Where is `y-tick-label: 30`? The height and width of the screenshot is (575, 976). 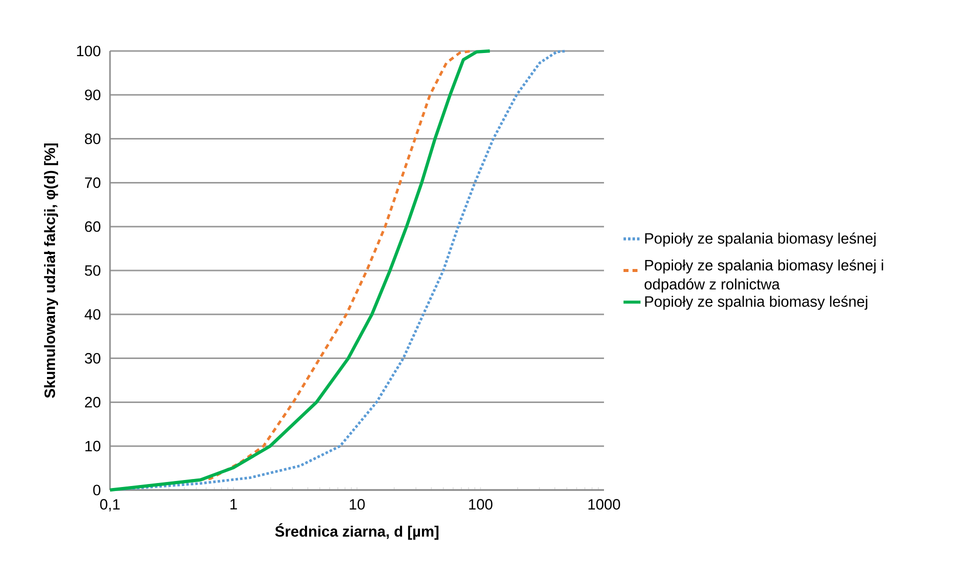 y-tick-label: 30 is located at coordinates (92, 358).